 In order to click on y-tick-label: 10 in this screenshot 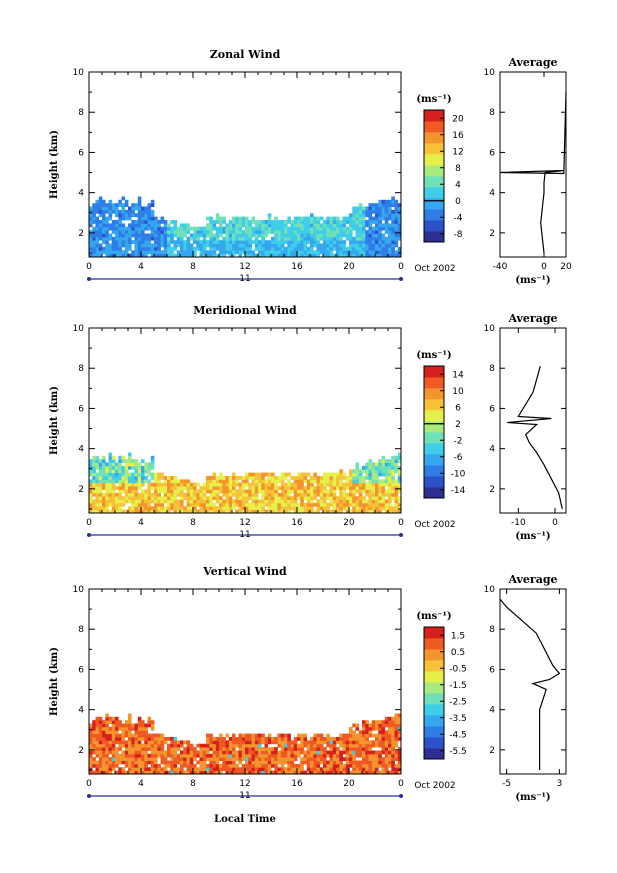, I will do `click(79, 329)`.